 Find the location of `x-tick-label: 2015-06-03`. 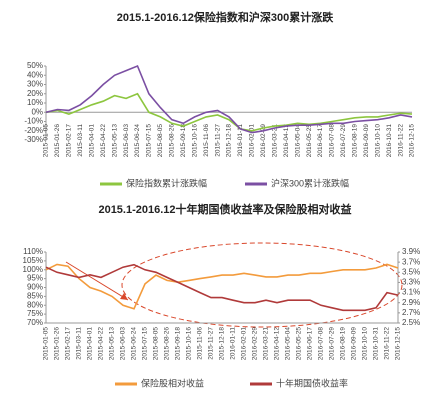

x-tick-label: 2015-06-03 is located at coordinates (123, 344).